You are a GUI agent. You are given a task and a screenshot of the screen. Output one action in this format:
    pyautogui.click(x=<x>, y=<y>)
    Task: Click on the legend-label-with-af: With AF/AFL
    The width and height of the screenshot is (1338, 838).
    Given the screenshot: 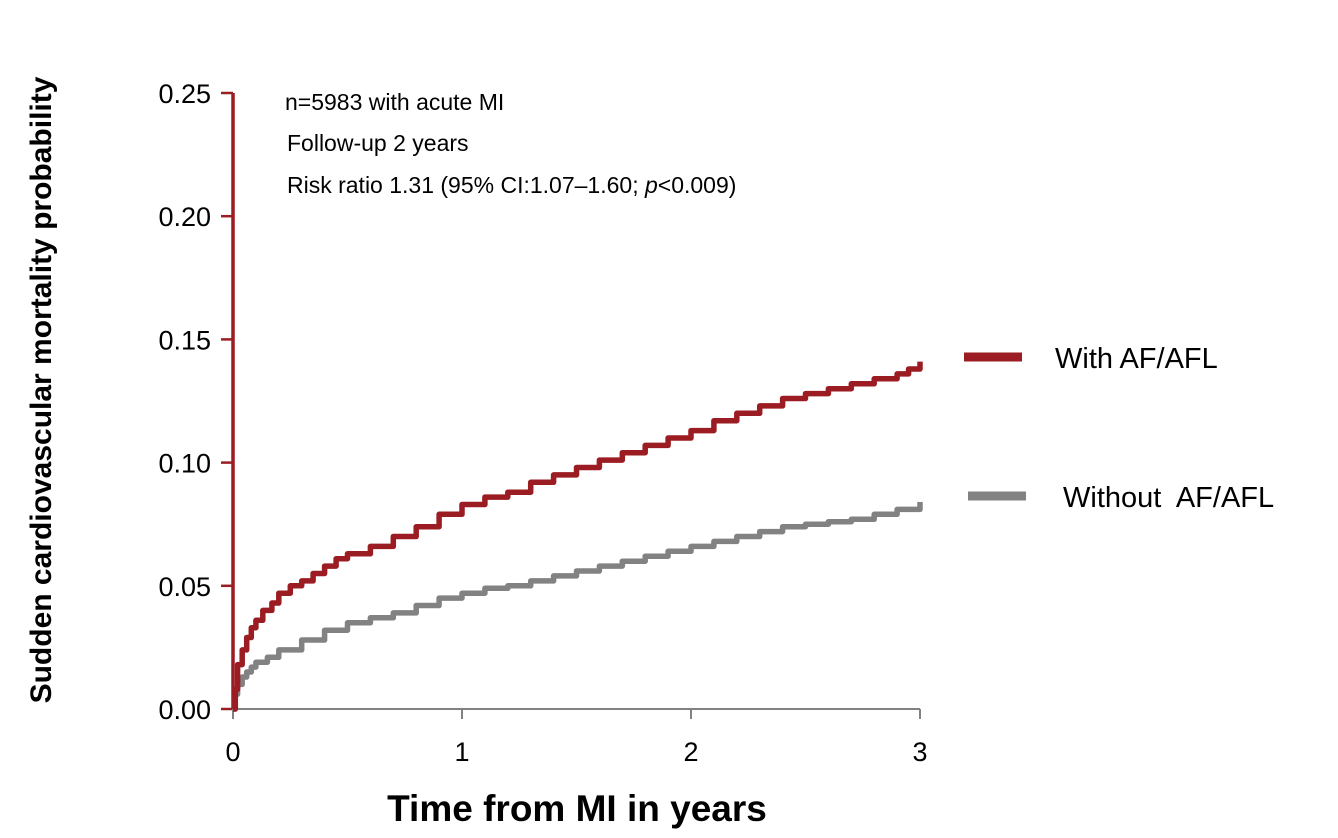 What is the action you would take?
    pyautogui.click(x=1136, y=359)
    